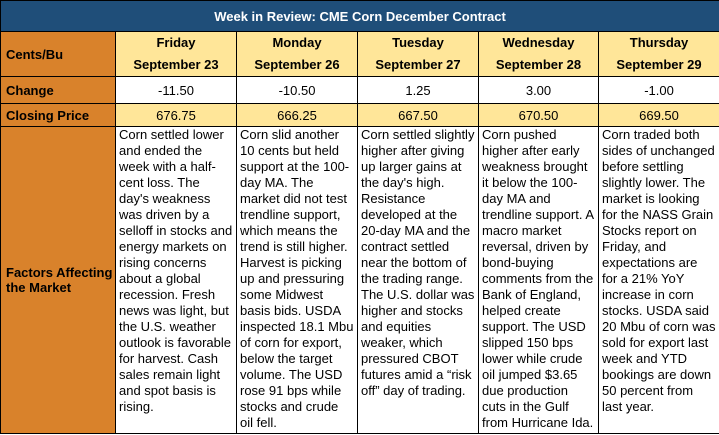 Image resolution: width=719 pixels, height=435 pixels. Describe the element at coordinates (176, 54) in the screenshot. I see `day-header-friday: Friday September 23` at that location.